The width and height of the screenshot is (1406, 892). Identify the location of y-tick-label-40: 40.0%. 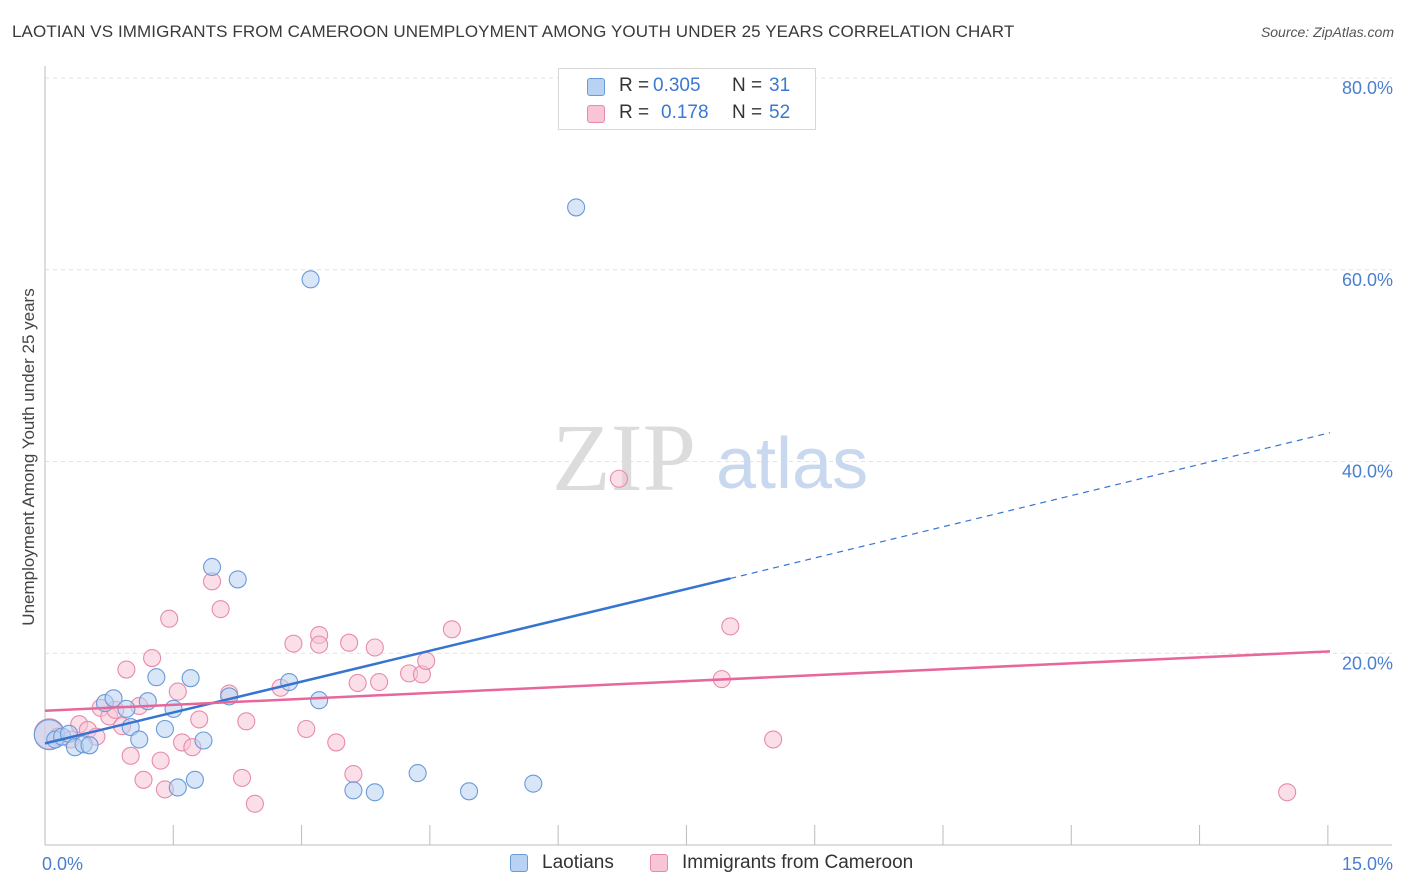
(1367, 472).